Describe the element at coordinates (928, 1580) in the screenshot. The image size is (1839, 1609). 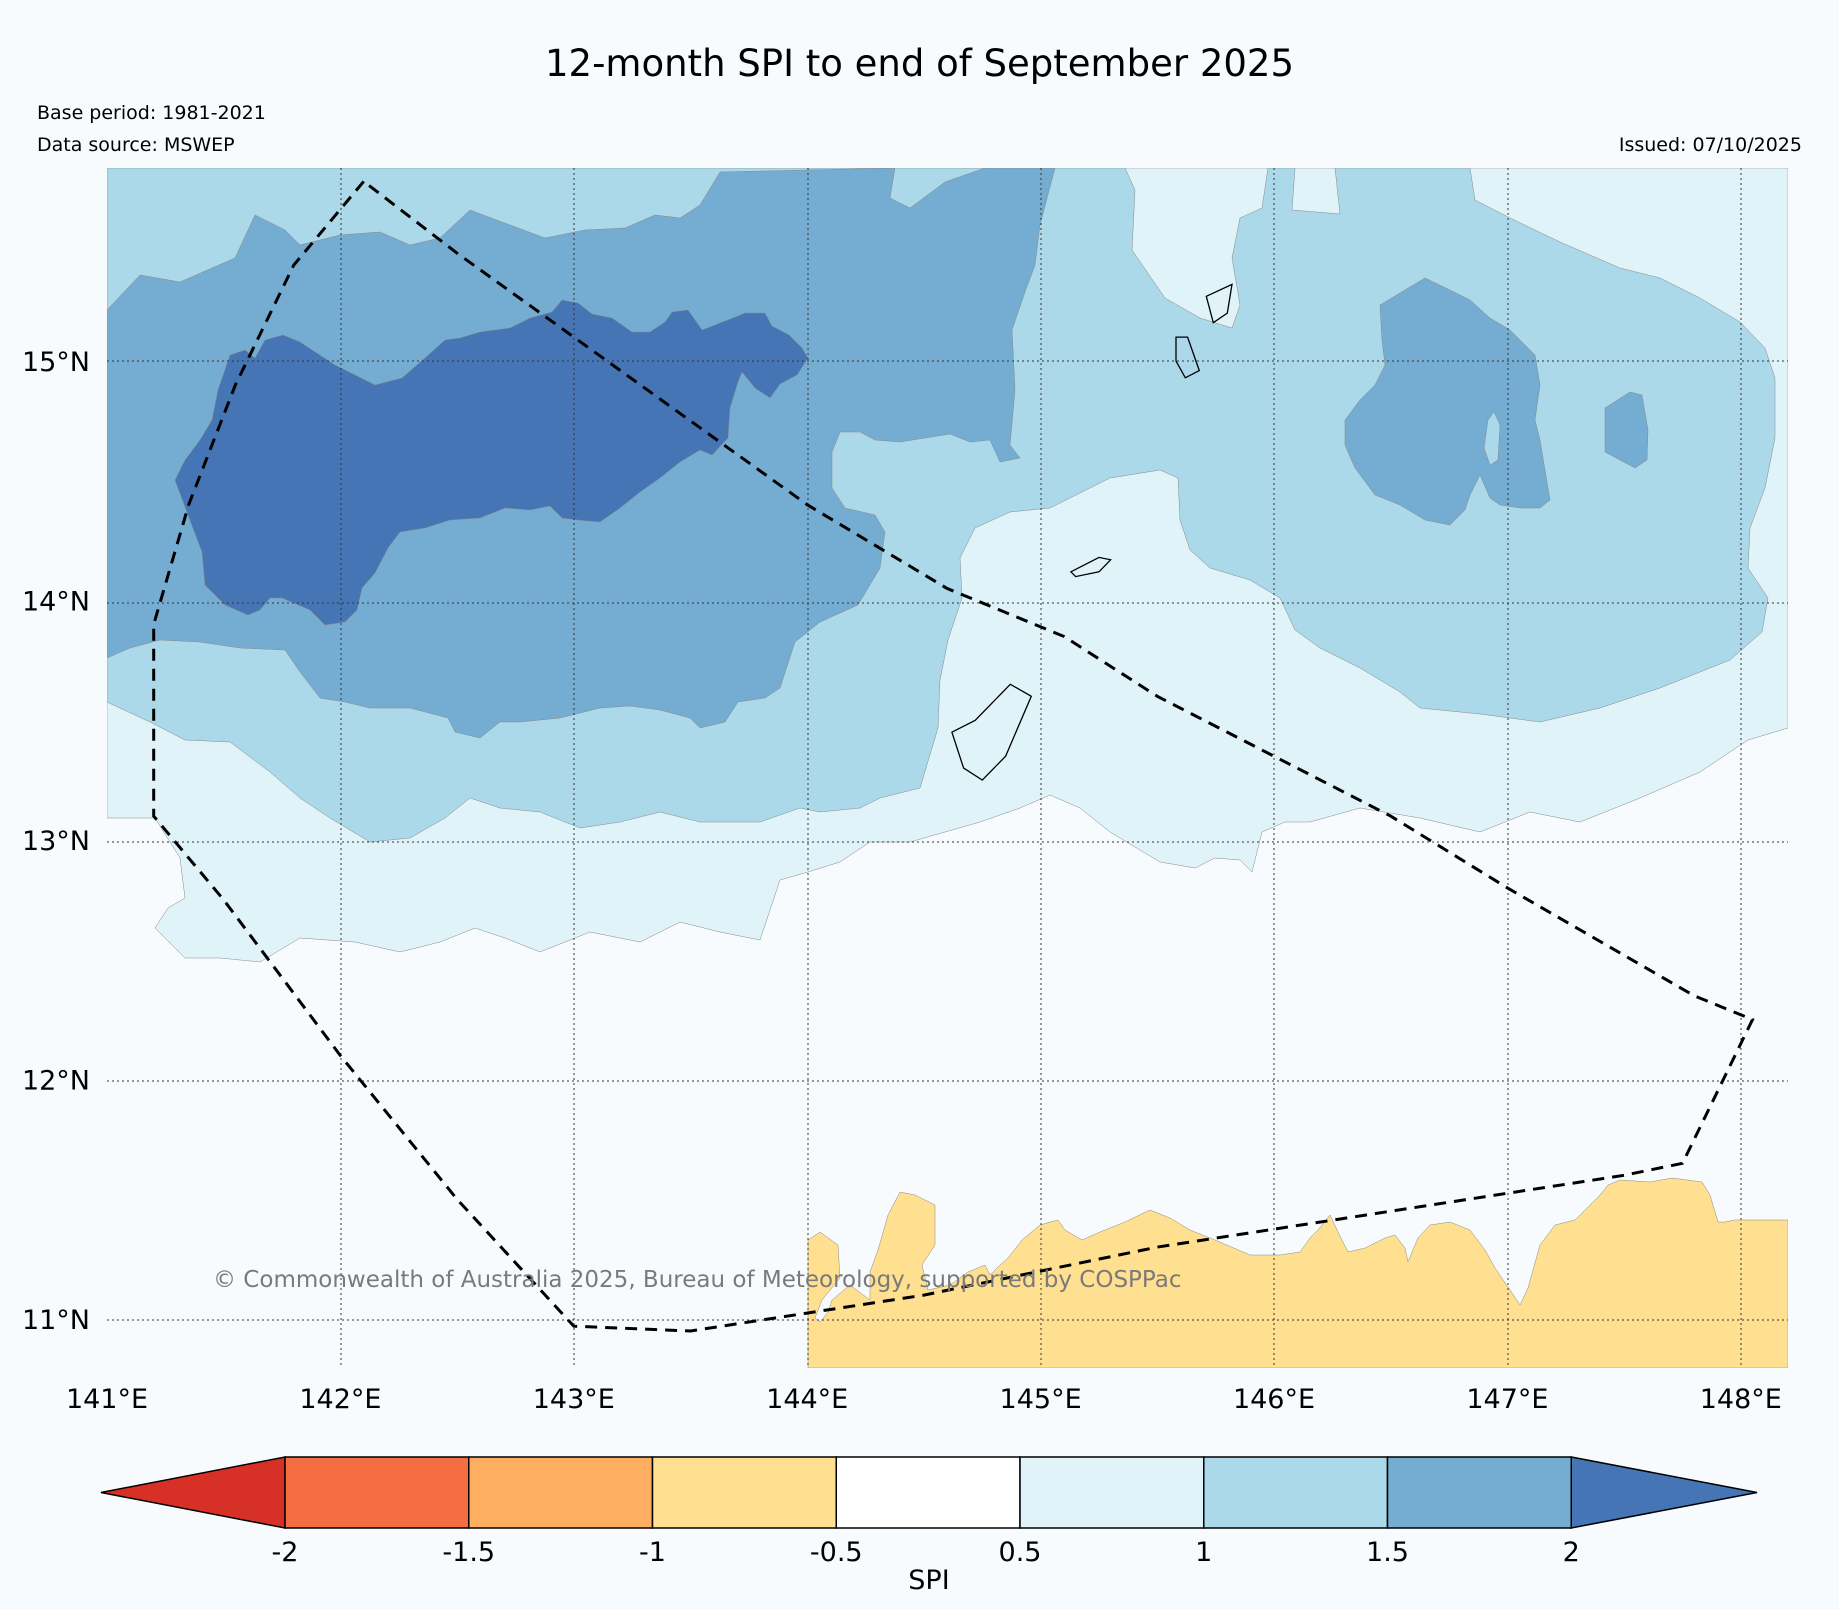
I see `colorbar-title: SPI` at that location.